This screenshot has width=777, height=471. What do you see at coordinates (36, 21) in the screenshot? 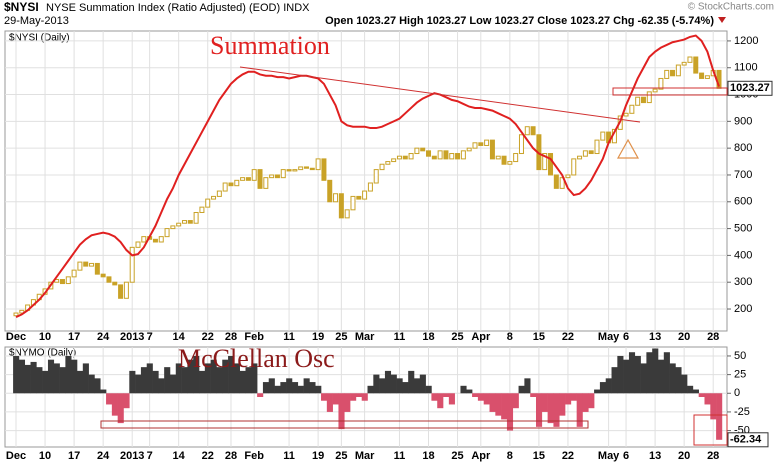
I see `date: 29-May-2013` at bounding box center [36, 21].